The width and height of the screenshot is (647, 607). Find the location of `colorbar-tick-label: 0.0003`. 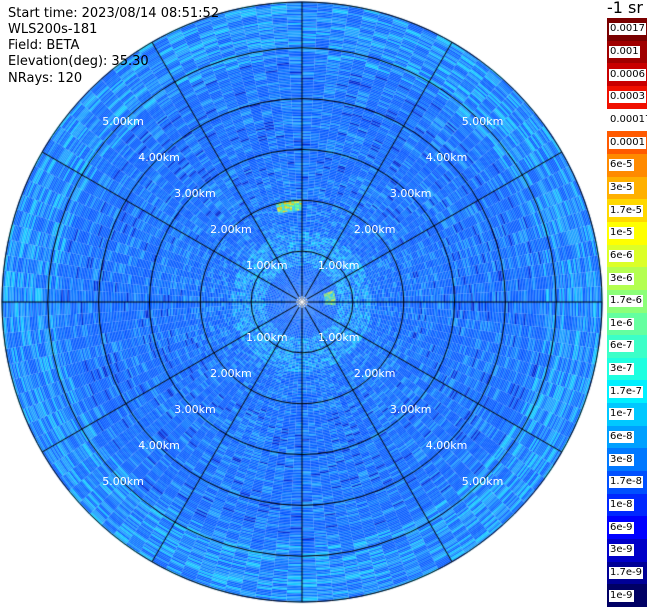

colorbar-tick-label: 0.0003 is located at coordinates (627, 97).